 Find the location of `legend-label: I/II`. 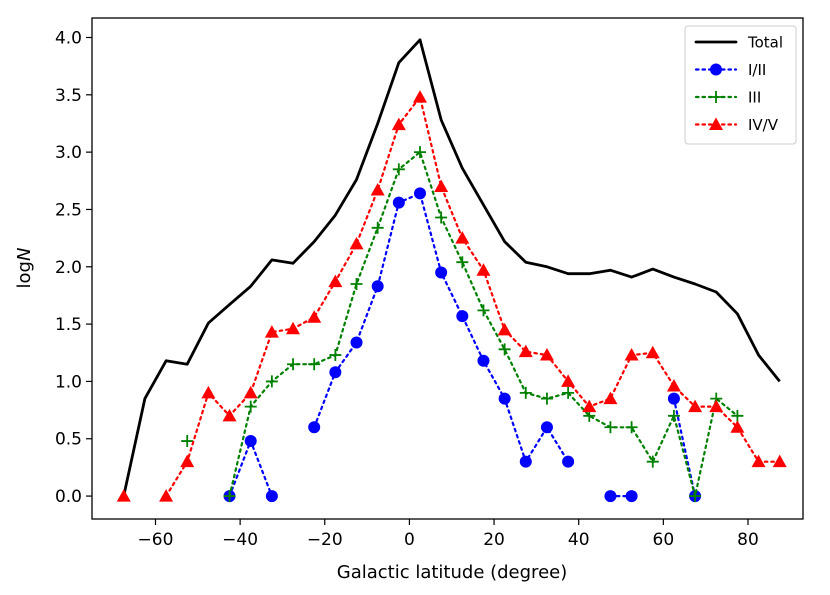

legend-label: I/II is located at coordinates (757, 70).